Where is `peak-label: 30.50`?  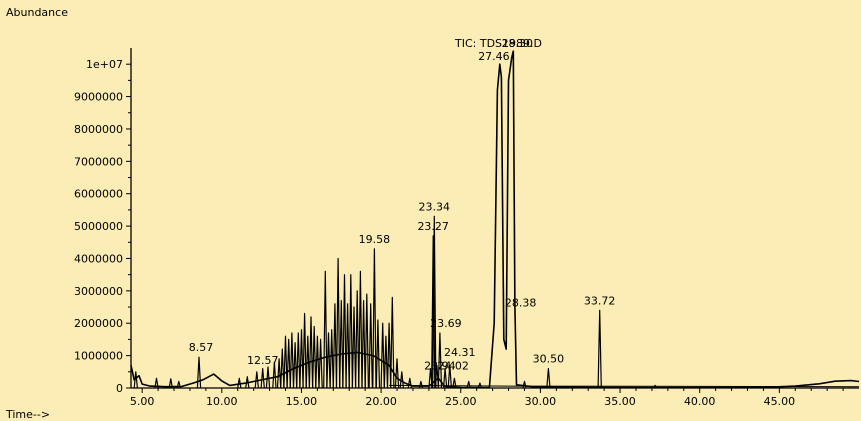 peak-label: 30.50 is located at coordinates (549, 359).